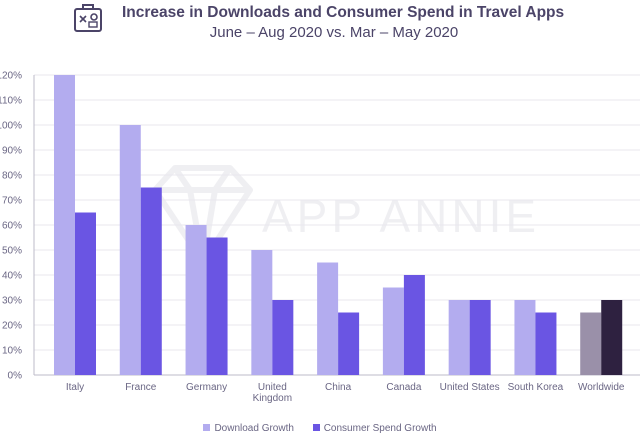  Describe the element at coordinates (338, 387) in the screenshot. I see `x-tick-label: China` at that location.